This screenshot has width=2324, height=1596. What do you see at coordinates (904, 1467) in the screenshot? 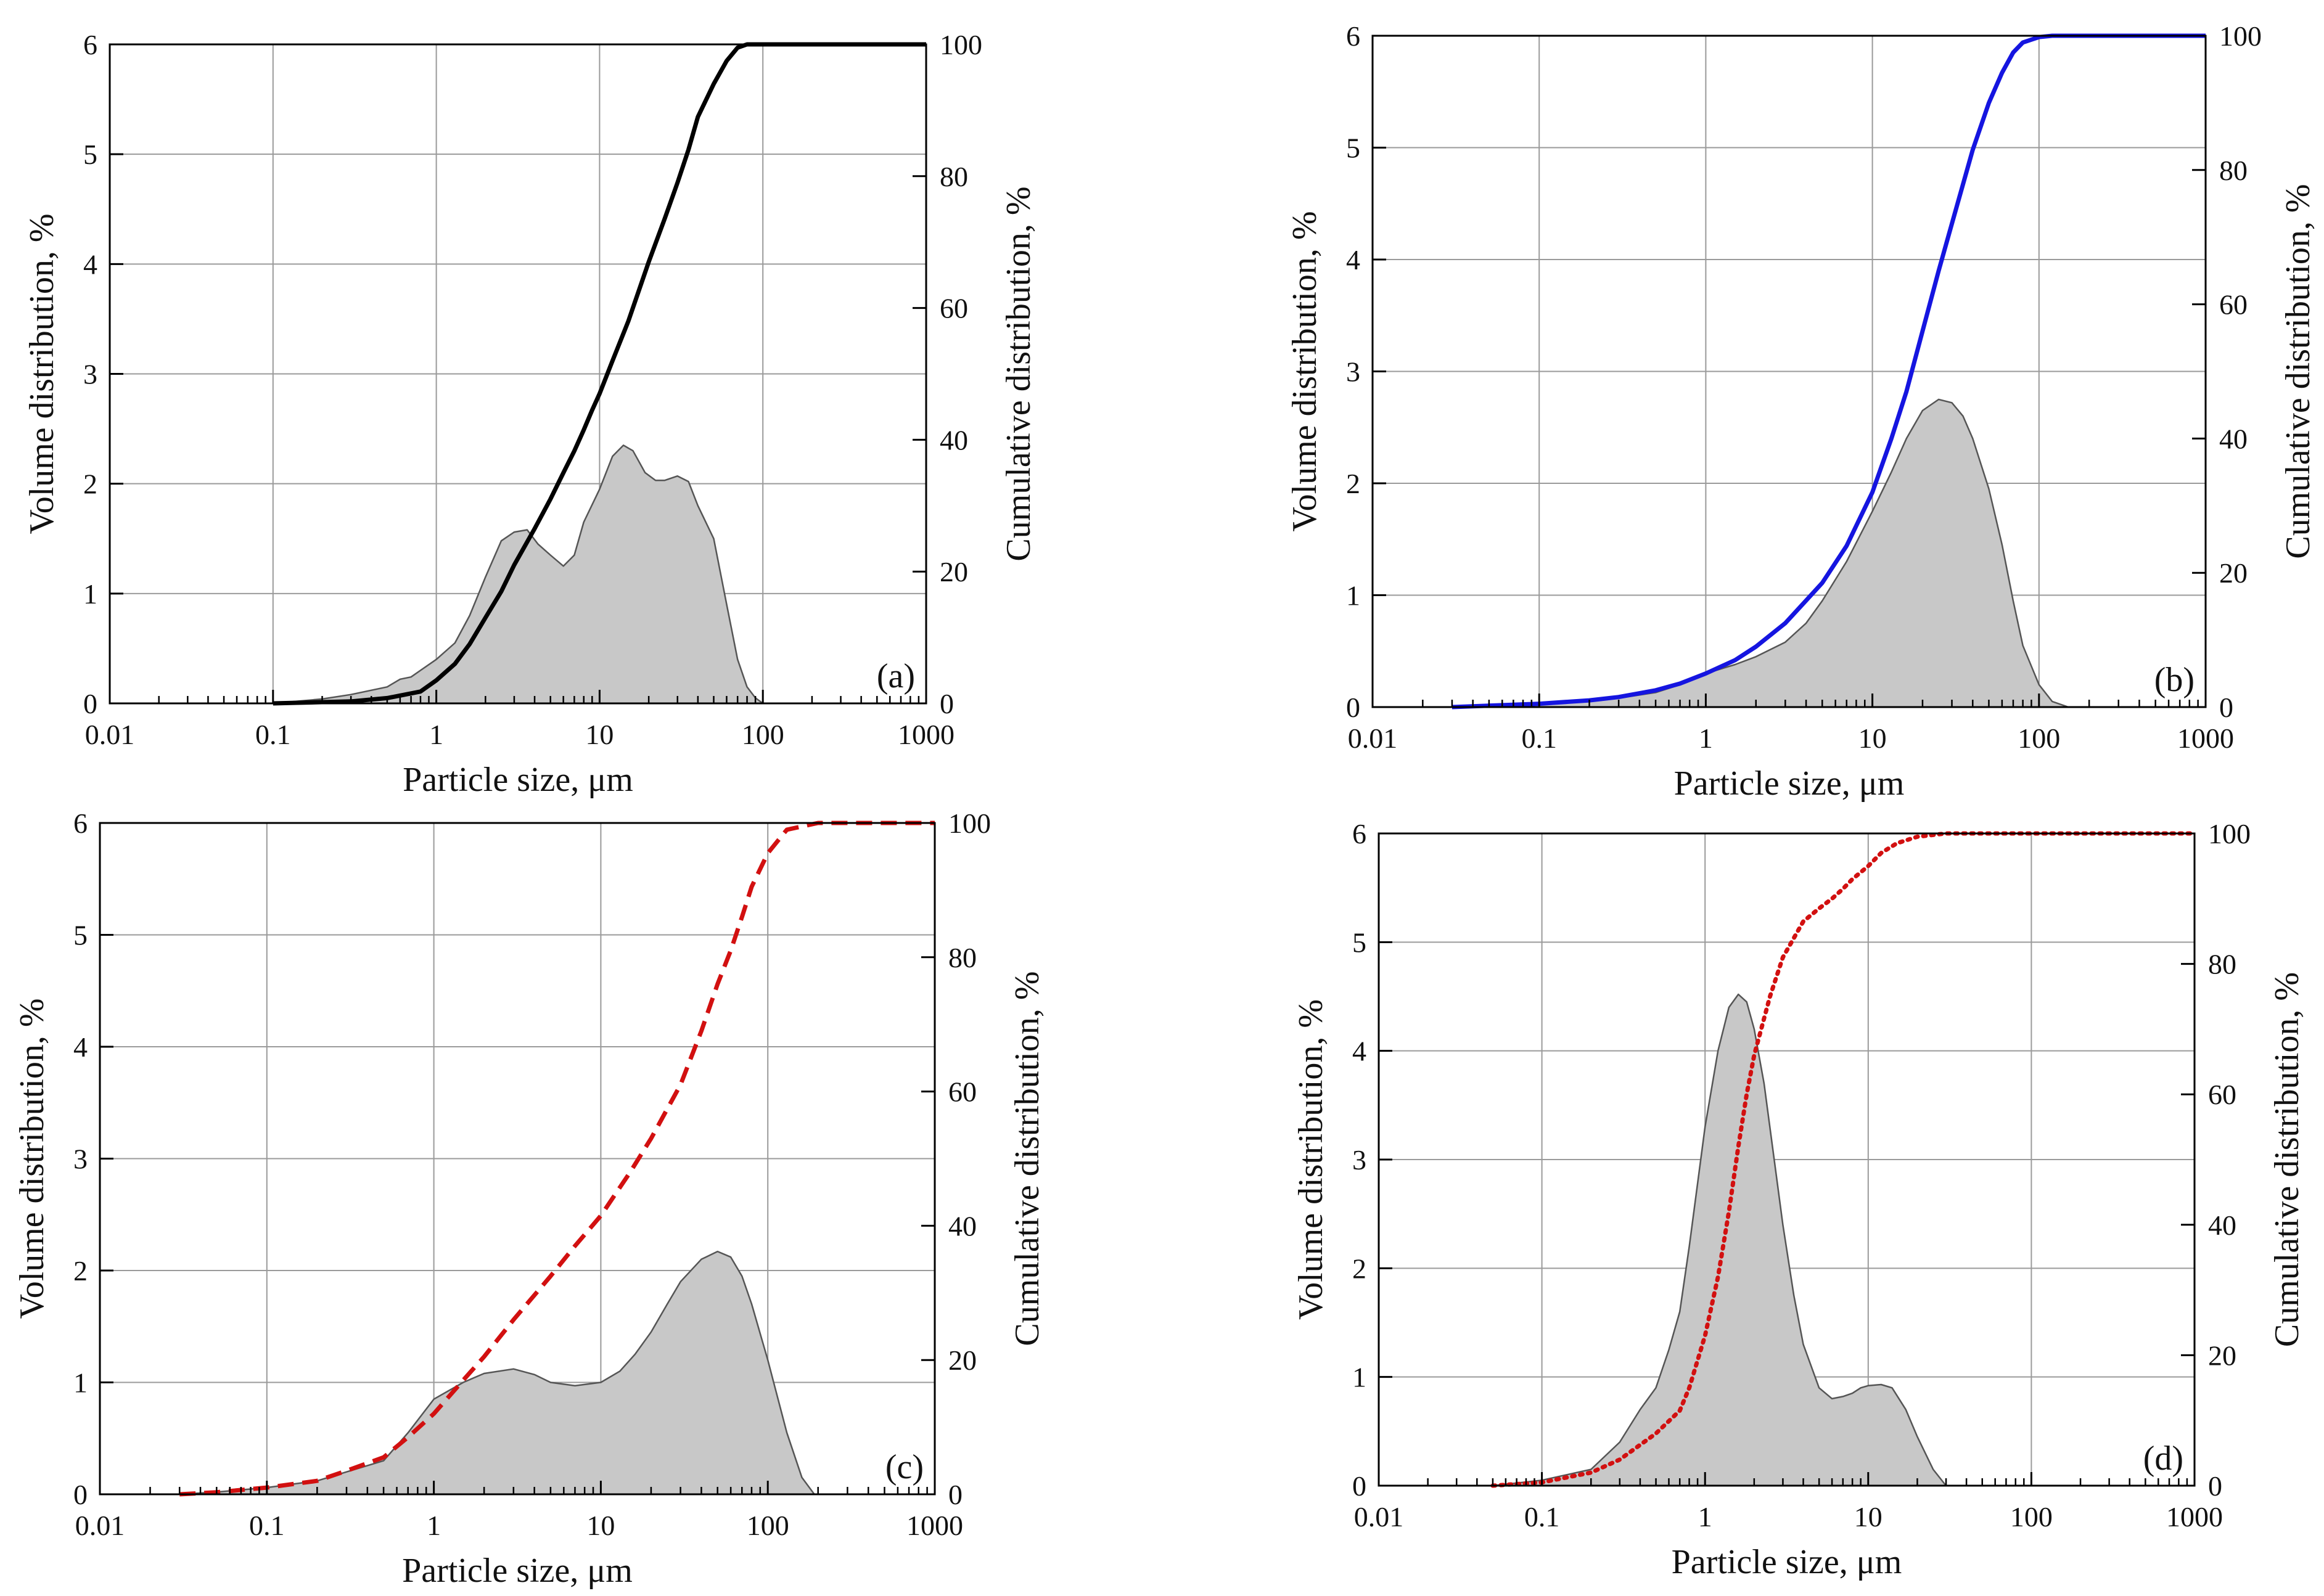
I see `panel-label: (c)` at bounding box center [904, 1467].